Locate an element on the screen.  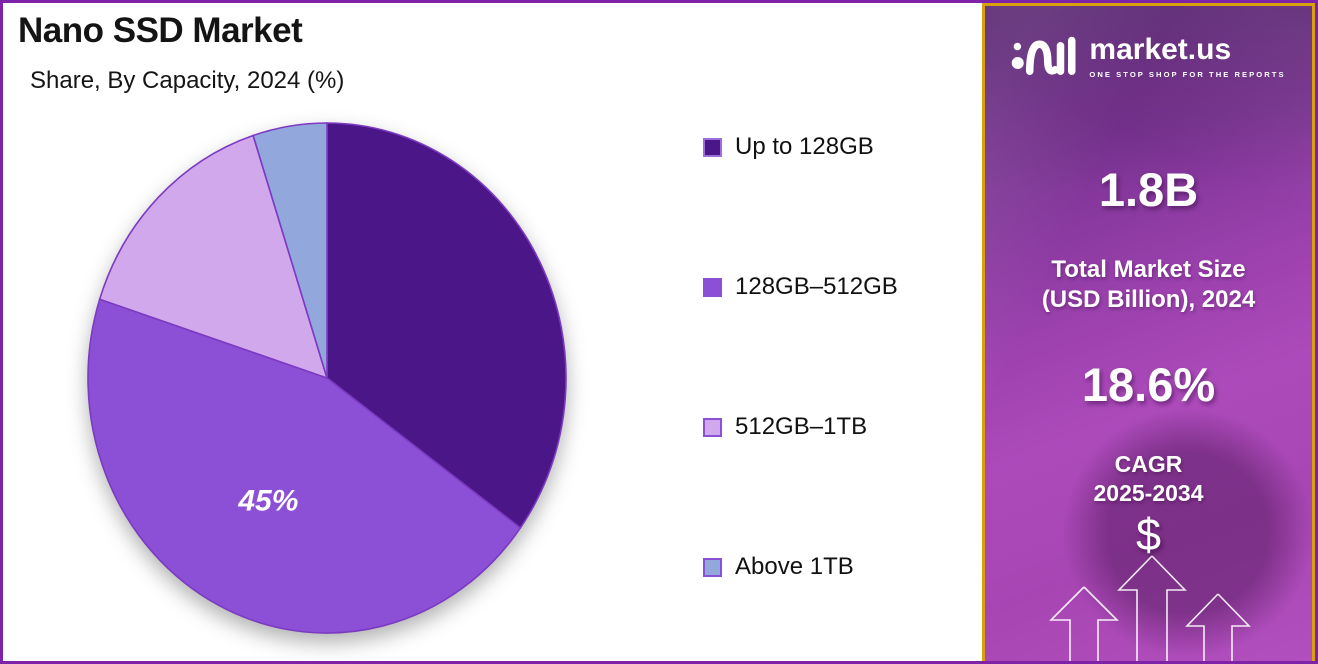
growth-arrows-icon is located at coordinates (1150, 608).